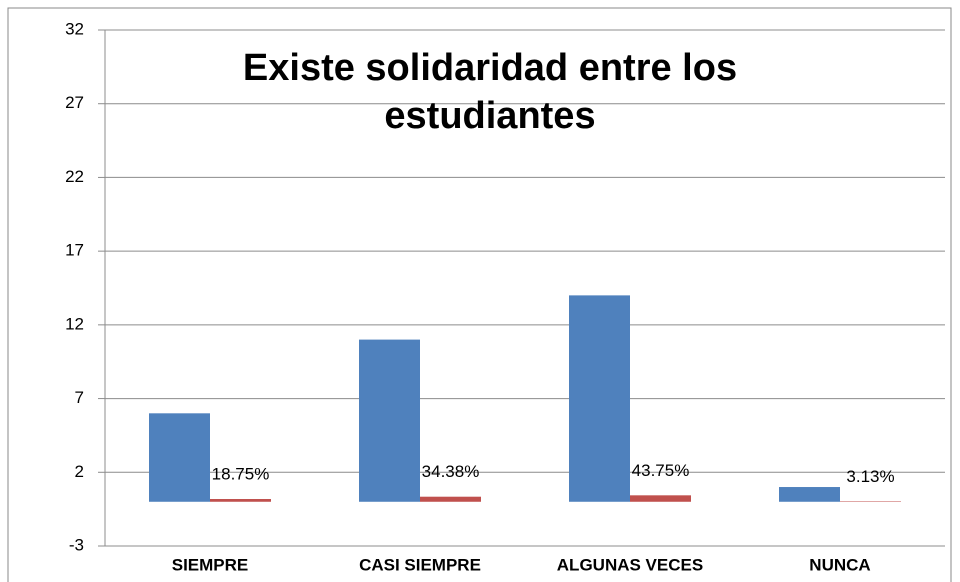 This screenshot has height=582, width=960. I want to click on x-tick-label: CASI SIEMPRE, so click(420, 564).